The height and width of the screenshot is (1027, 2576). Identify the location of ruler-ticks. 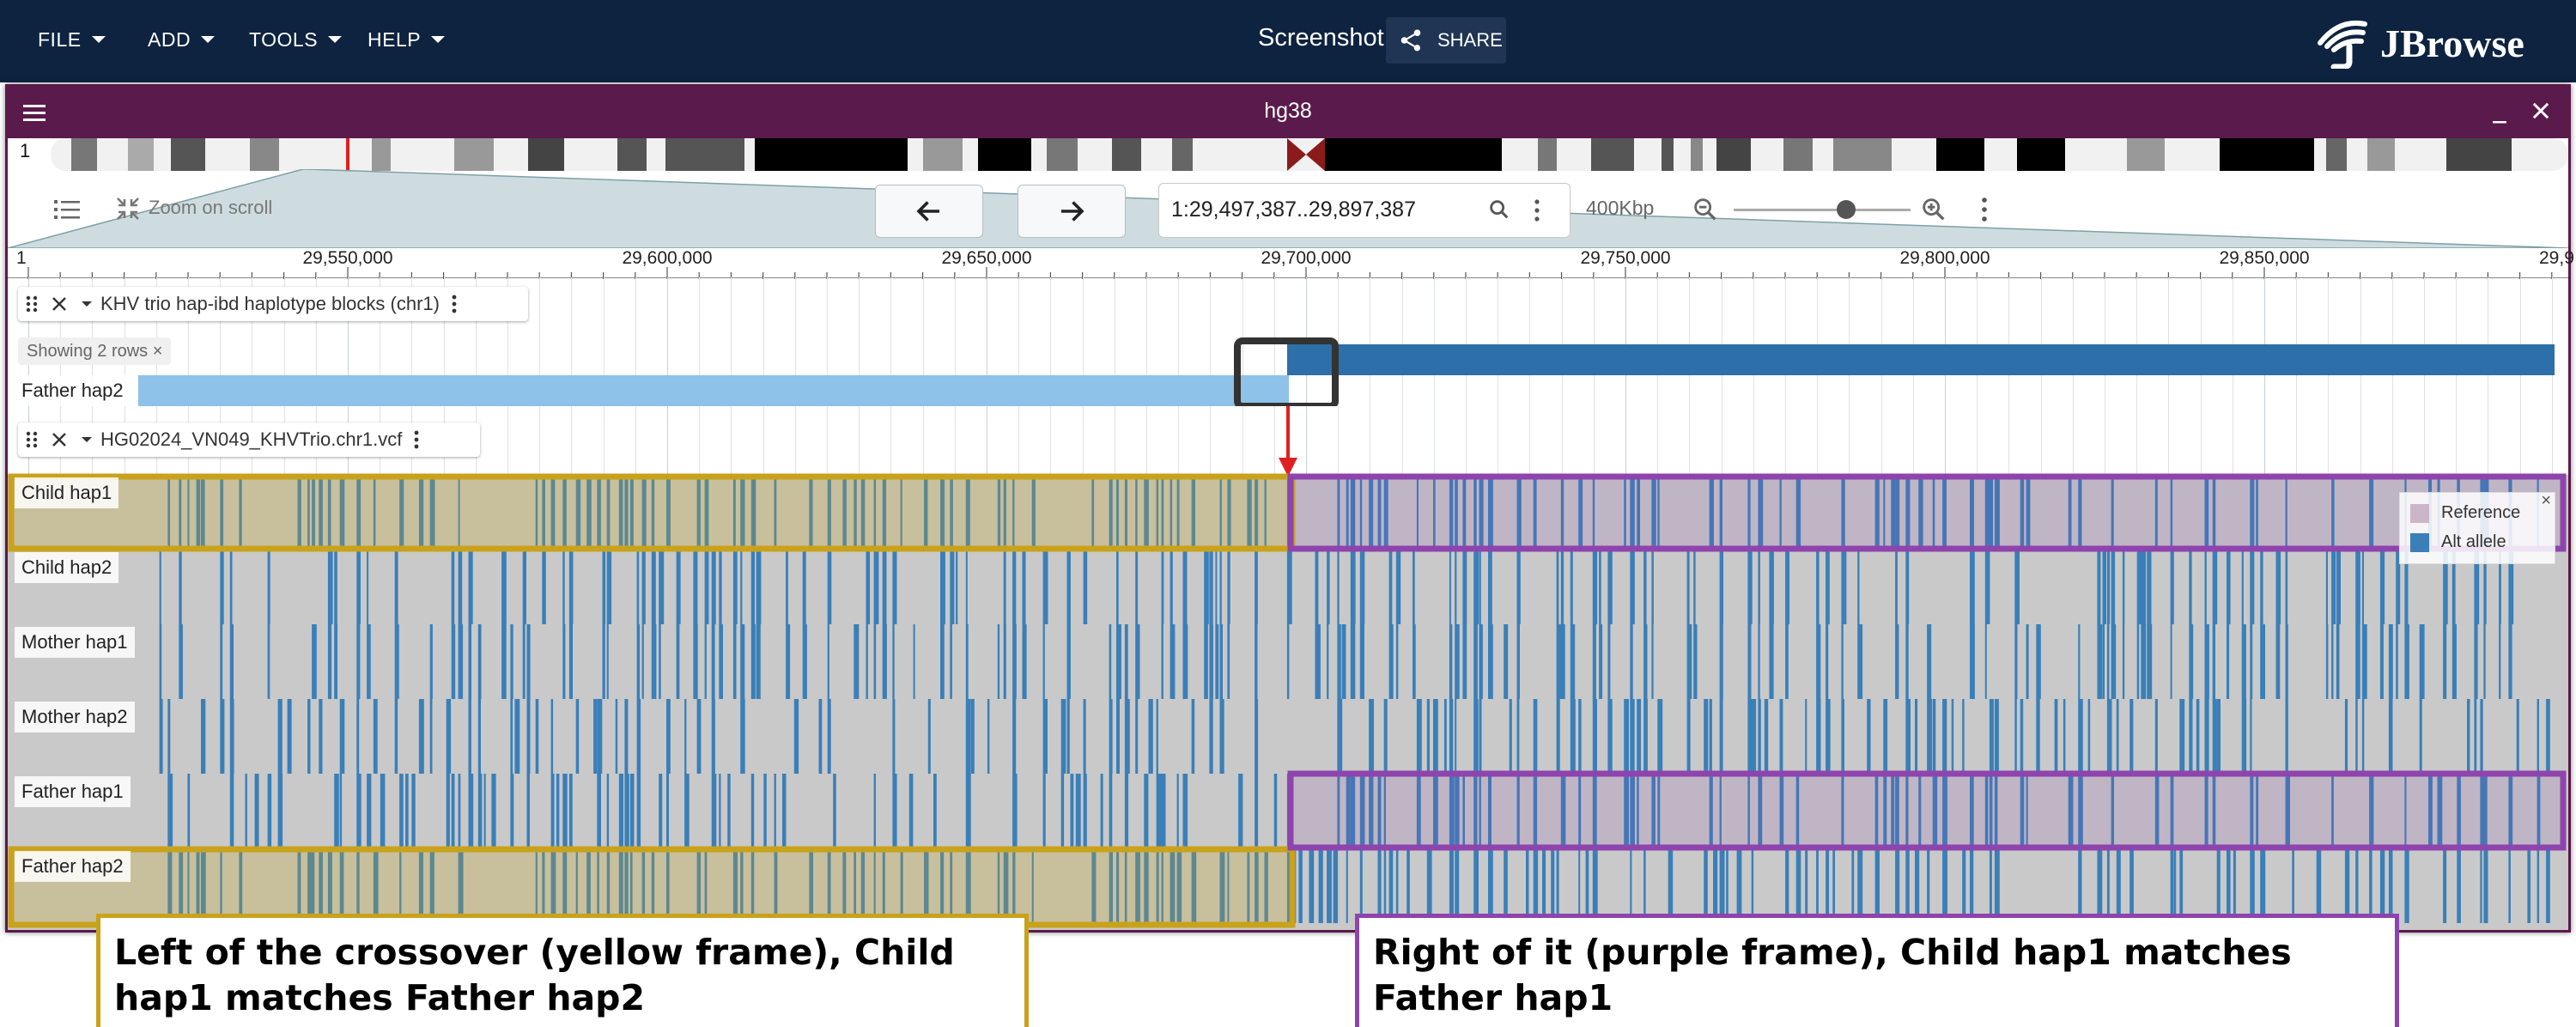
(1290, 273).